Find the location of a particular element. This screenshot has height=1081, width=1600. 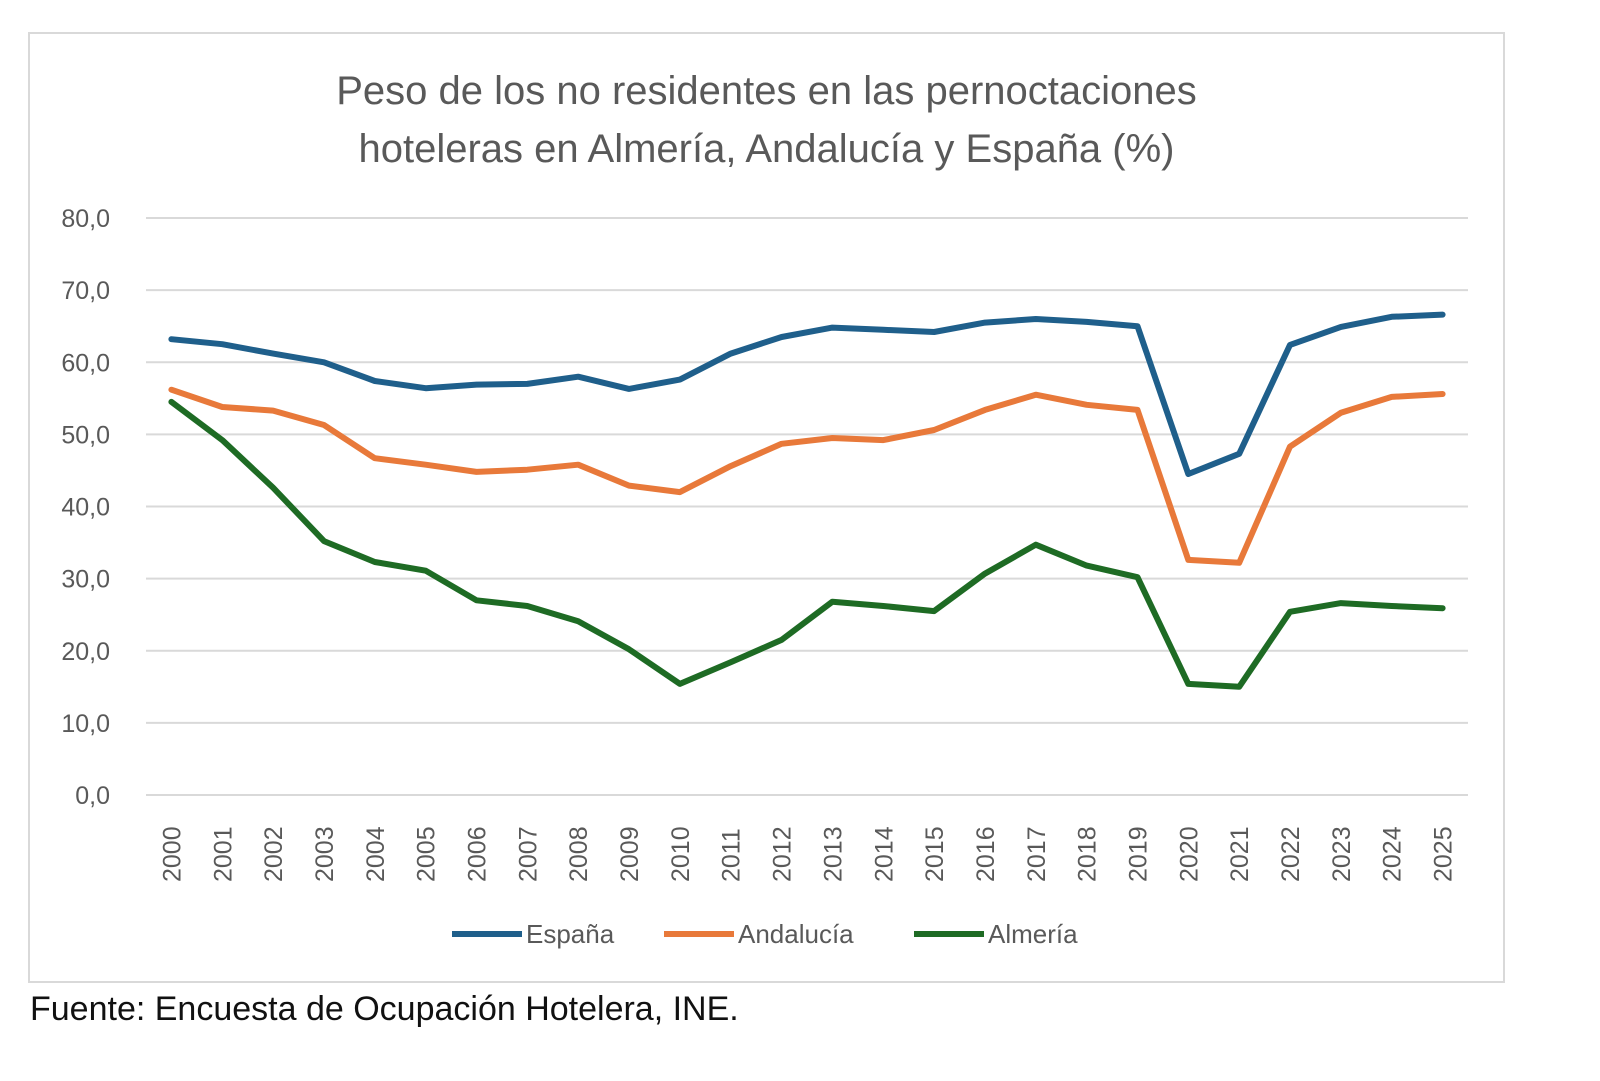

x-tick-label: 2017 is located at coordinates (1037, 854).